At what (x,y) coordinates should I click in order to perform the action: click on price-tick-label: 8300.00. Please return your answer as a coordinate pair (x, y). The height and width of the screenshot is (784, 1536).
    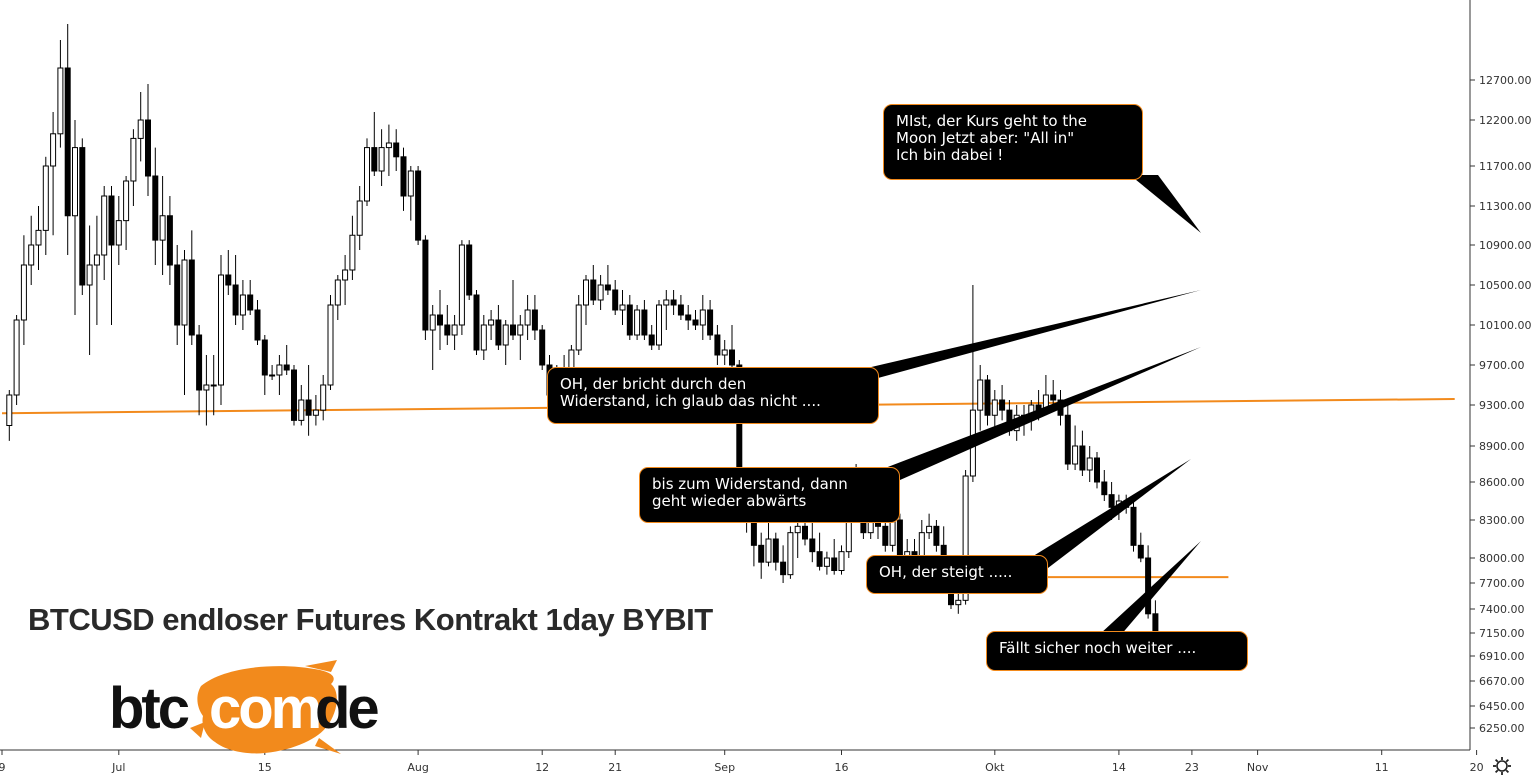
    Looking at the image, I should click on (1502, 520).